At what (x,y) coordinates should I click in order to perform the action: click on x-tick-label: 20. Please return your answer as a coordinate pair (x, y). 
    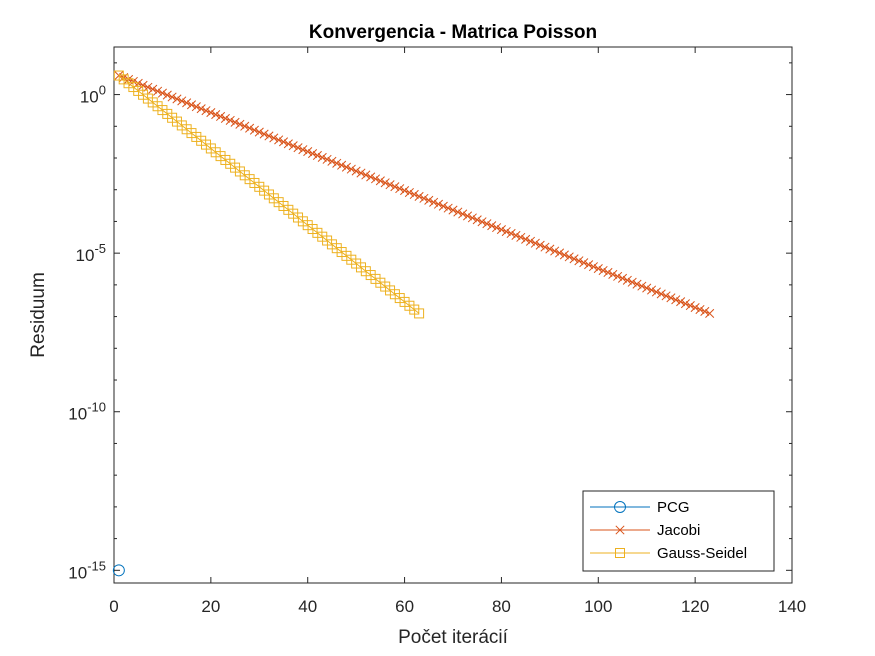
    Looking at the image, I should click on (210, 606).